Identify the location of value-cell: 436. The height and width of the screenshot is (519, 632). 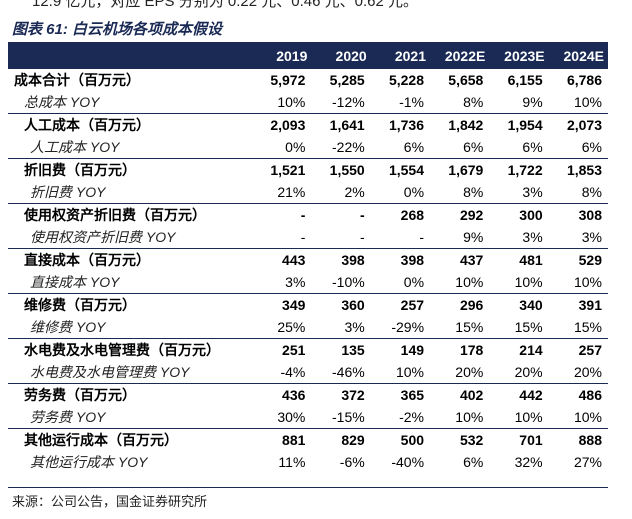
(282, 394).